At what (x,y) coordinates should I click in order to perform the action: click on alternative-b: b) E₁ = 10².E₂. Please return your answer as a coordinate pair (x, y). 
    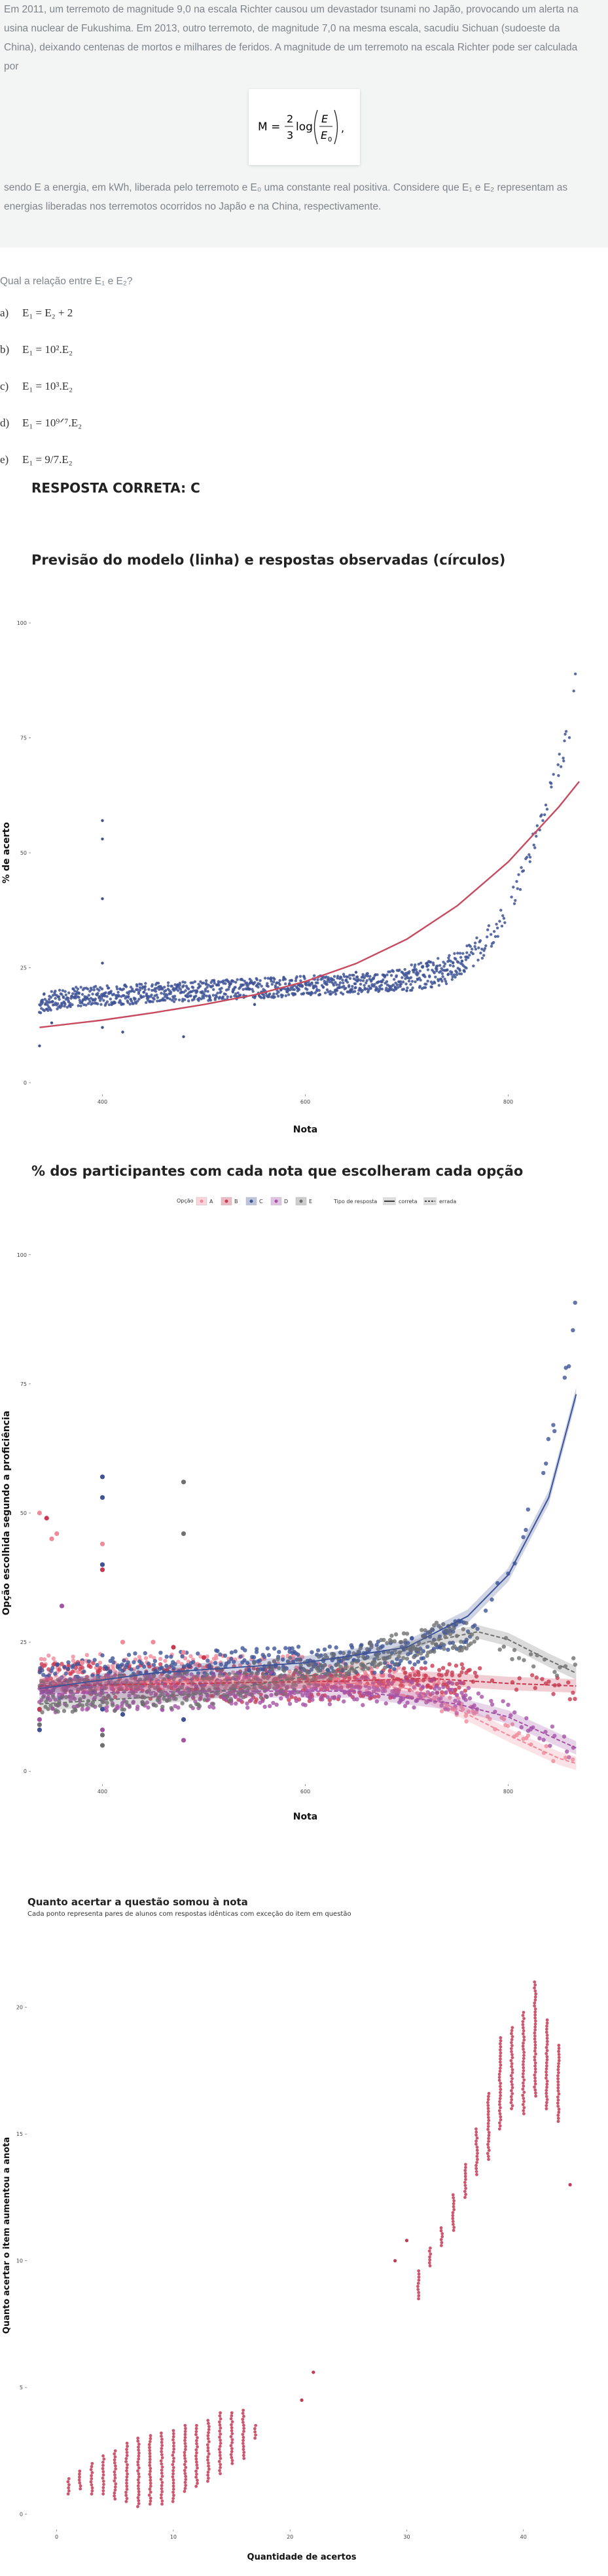
    Looking at the image, I should click on (304, 349).